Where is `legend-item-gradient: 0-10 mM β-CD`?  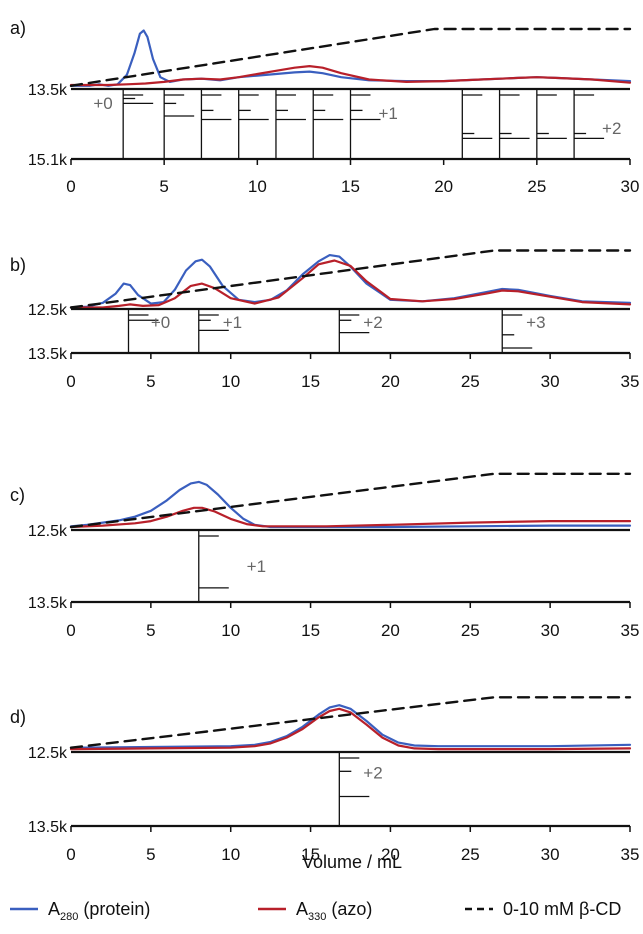 legend-item-gradient: 0-10 mM β-CD is located at coordinates (543, 909).